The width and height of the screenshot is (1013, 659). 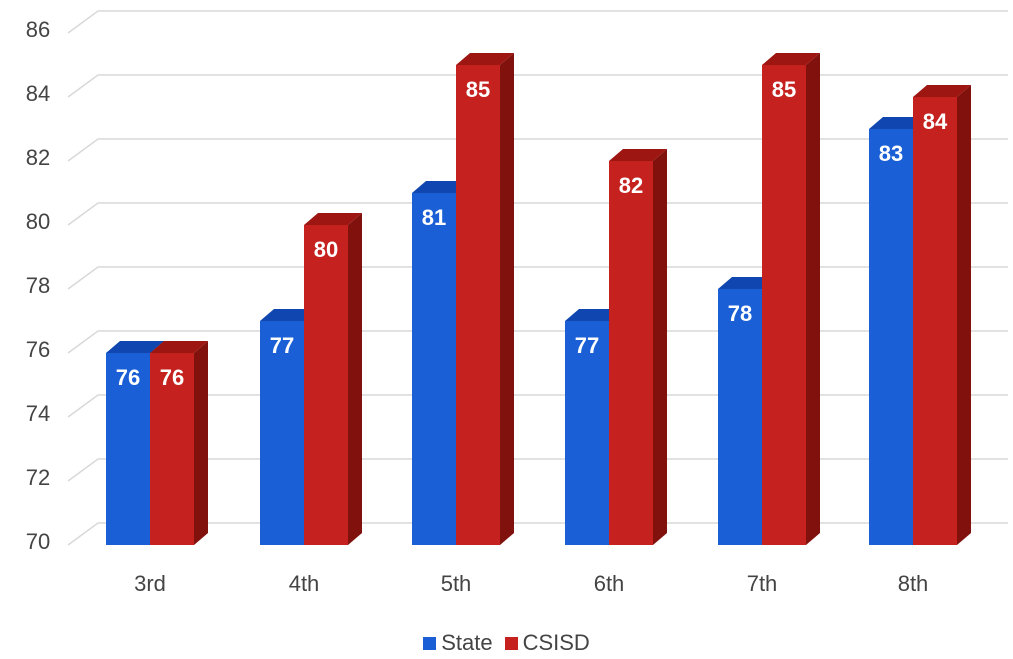 What do you see at coordinates (891, 153) in the screenshot?
I see `data-label: 83` at bounding box center [891, 153].